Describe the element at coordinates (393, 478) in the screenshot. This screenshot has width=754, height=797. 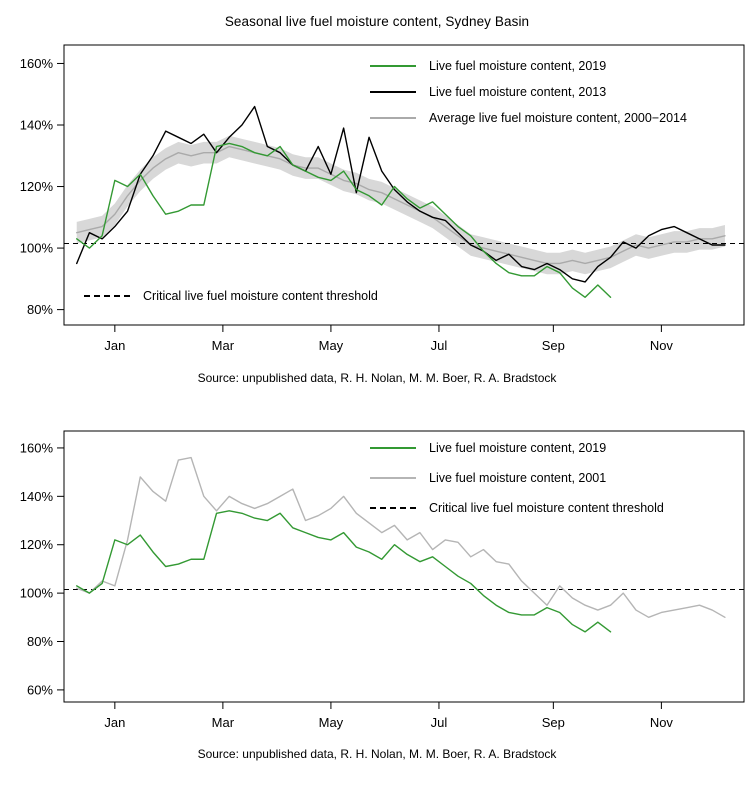
I see `legend-line-2001-swatch` at that location.